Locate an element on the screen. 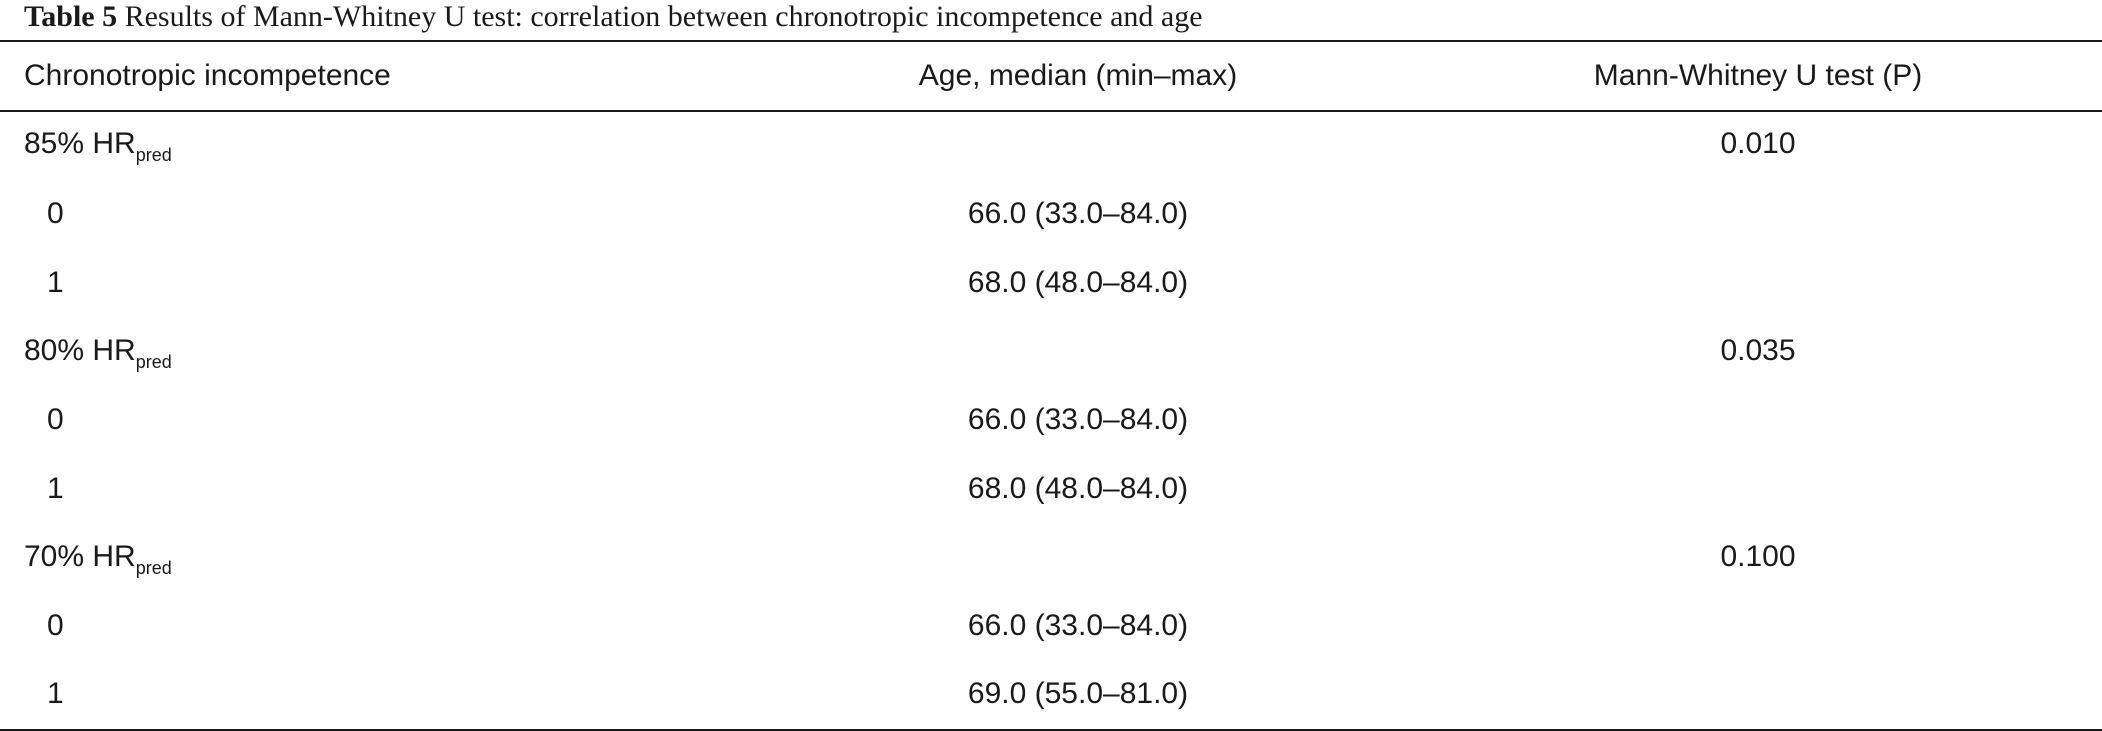  group-label-70-subscript: pred is located at coordinates (153, 568).